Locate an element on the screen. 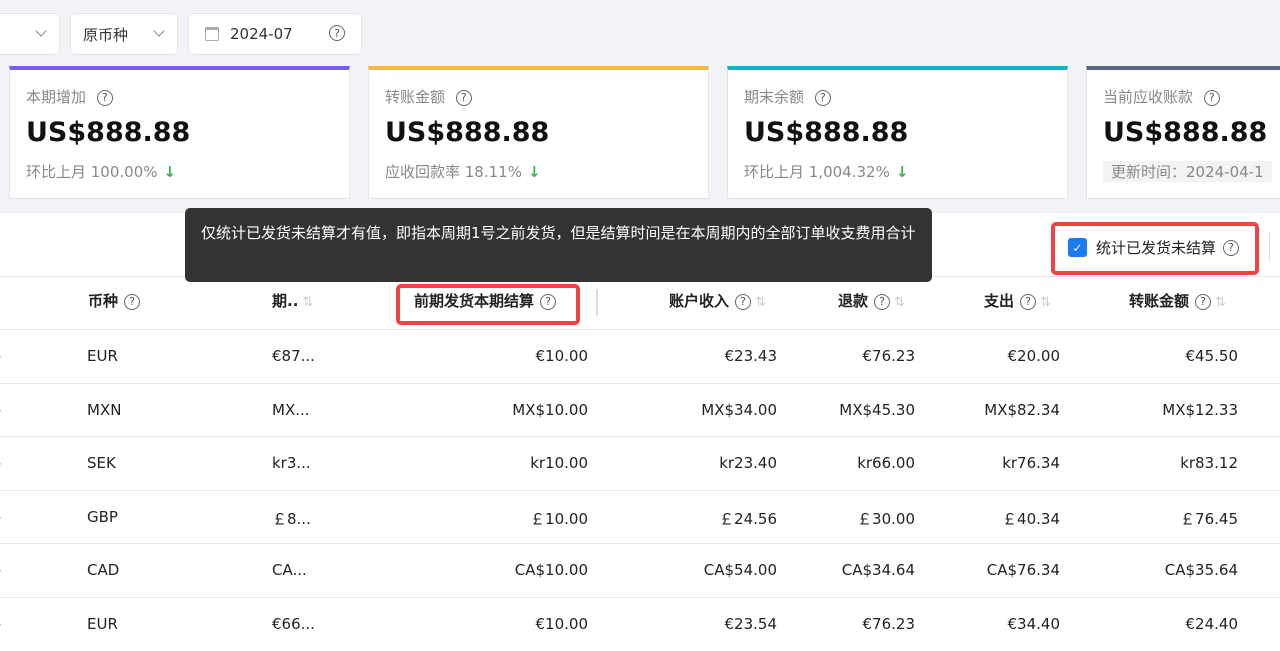 This screenshot has width=1280, height=651. table-cell: €23.54 is located at coordinates (751, 623).